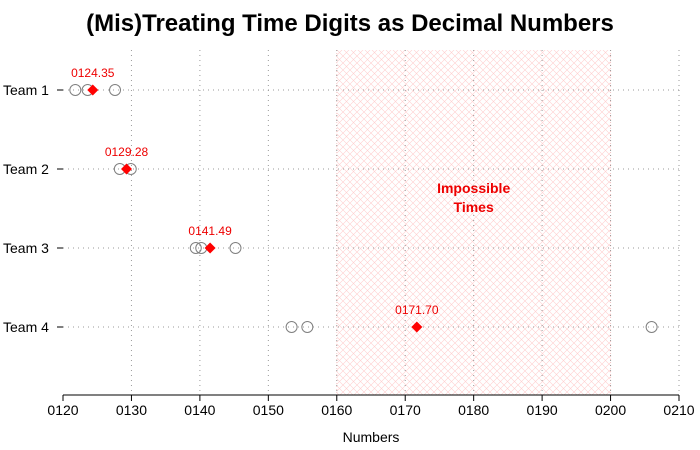  Describe the element at coordinates (93, 73) in the screenshot. I see `mean-label: 0124.35` at that location.